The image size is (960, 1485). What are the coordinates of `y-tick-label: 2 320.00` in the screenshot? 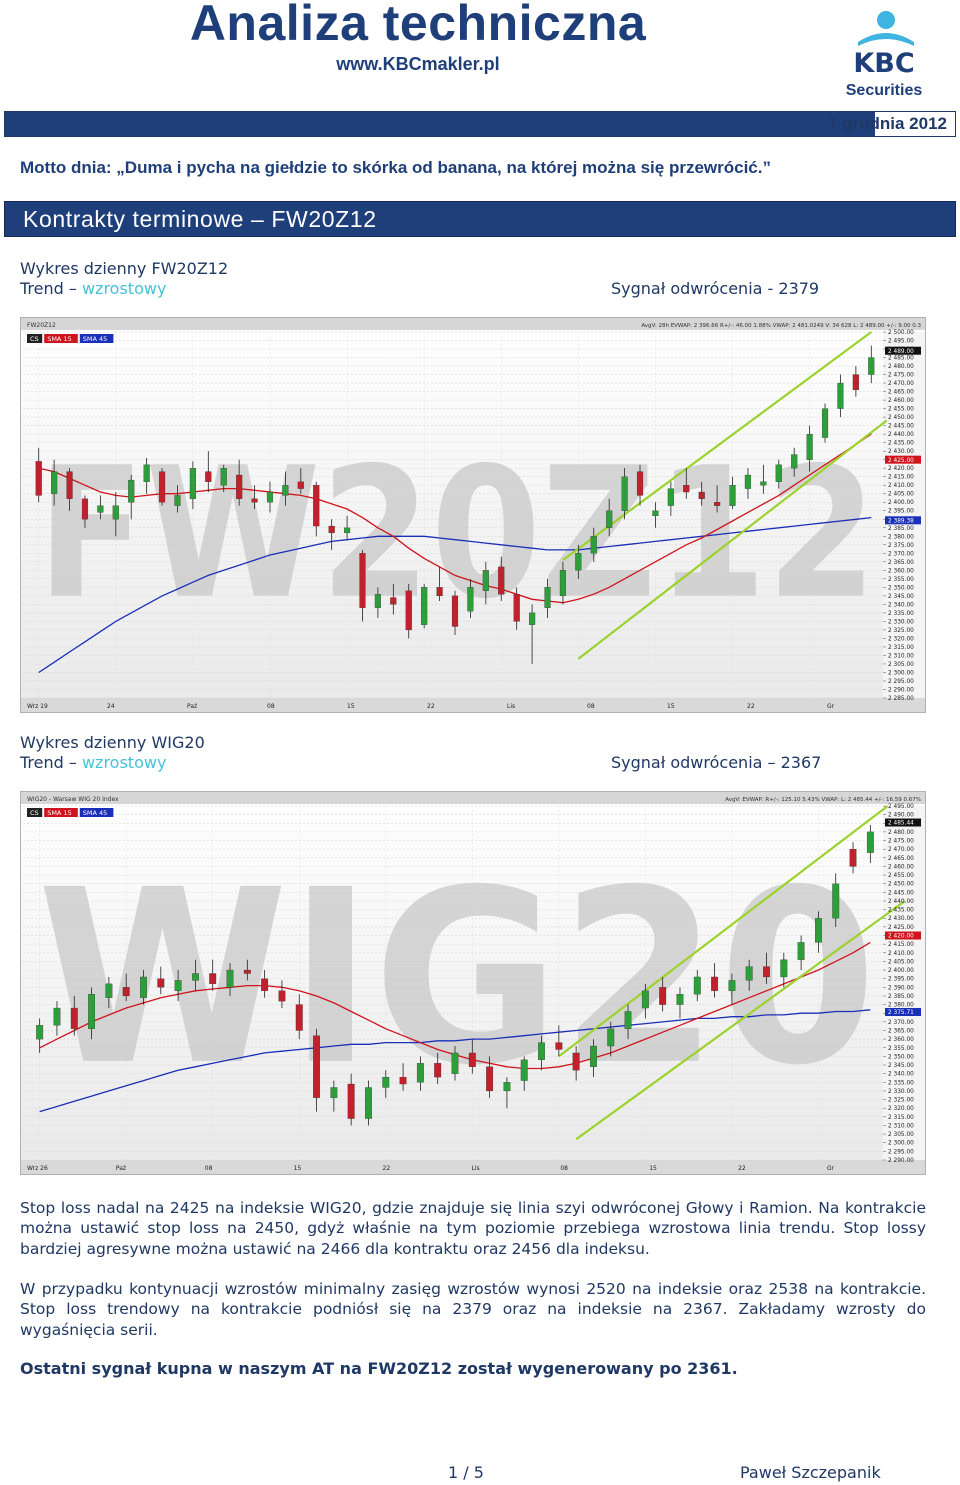 It's located at (901, 639).